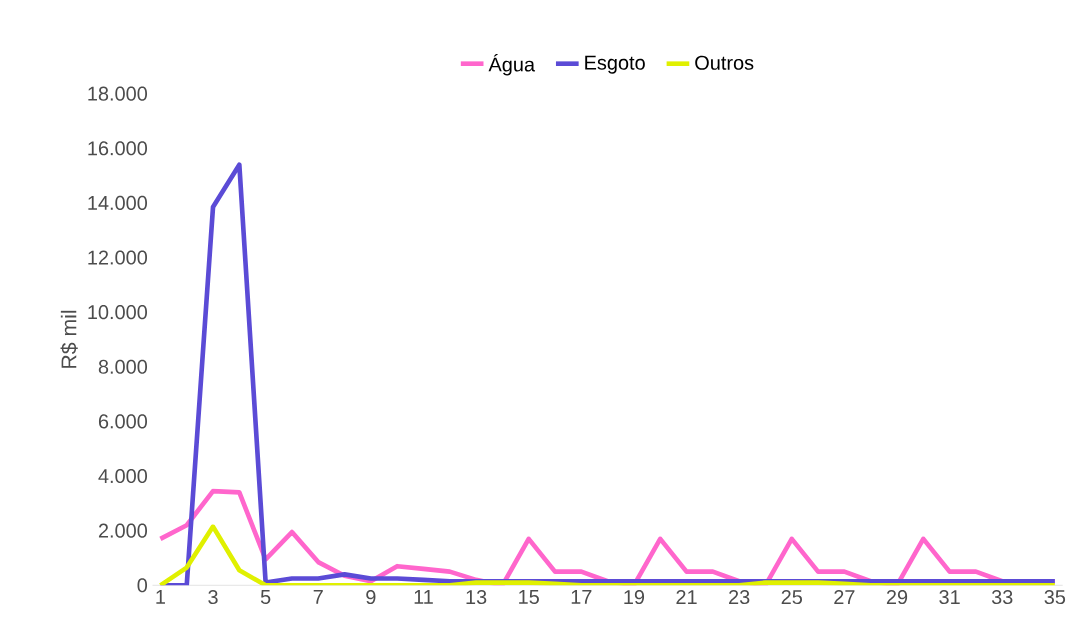 The image size is (1077, 628). What do you see at coordinates (476, 597) in the screenshot?
I see `x-tick-label: 13` at bounding box center [476, 597].